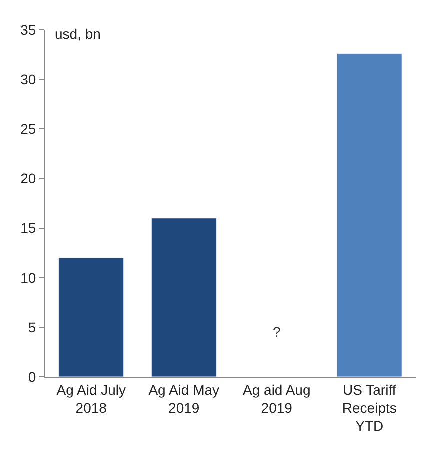 The width and height of the screenshot is (436, 452). I want to click on y-tick-label: 35, so click(28, 30).